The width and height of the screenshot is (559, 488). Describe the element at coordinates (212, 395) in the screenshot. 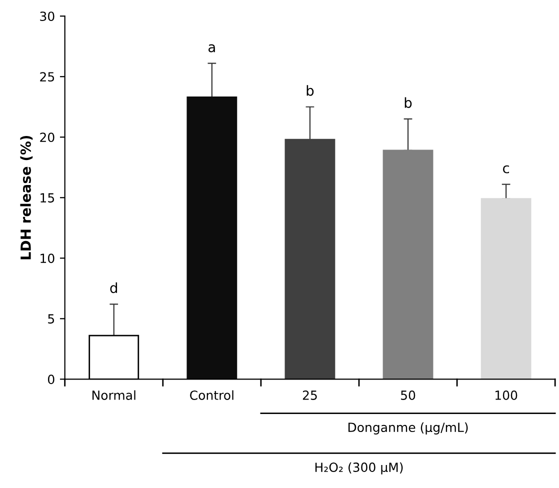

I see `x-tick-label: Control` at that location.